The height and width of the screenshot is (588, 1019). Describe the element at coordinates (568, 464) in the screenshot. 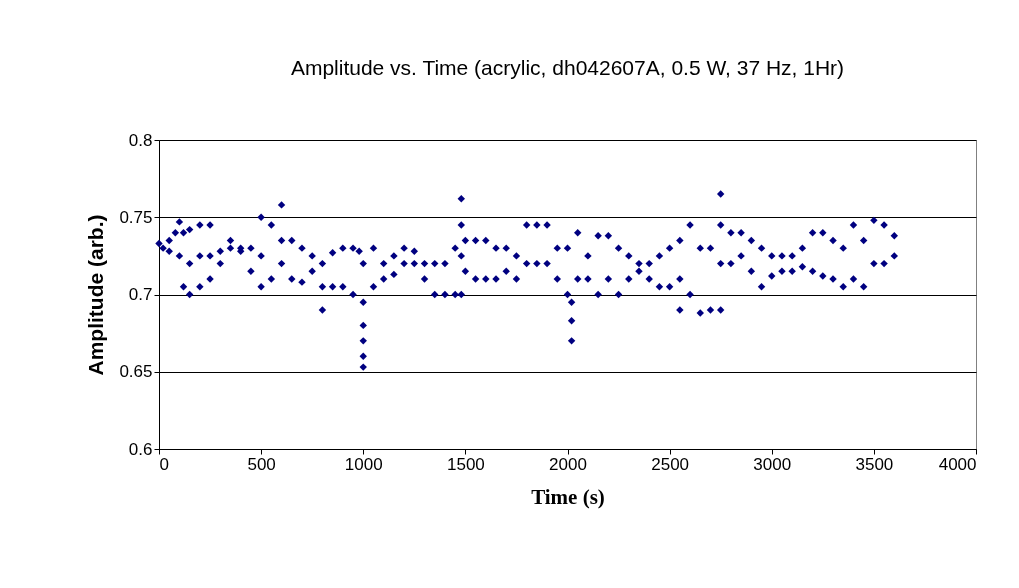

I see `x-tick-label: 2000` at that location.